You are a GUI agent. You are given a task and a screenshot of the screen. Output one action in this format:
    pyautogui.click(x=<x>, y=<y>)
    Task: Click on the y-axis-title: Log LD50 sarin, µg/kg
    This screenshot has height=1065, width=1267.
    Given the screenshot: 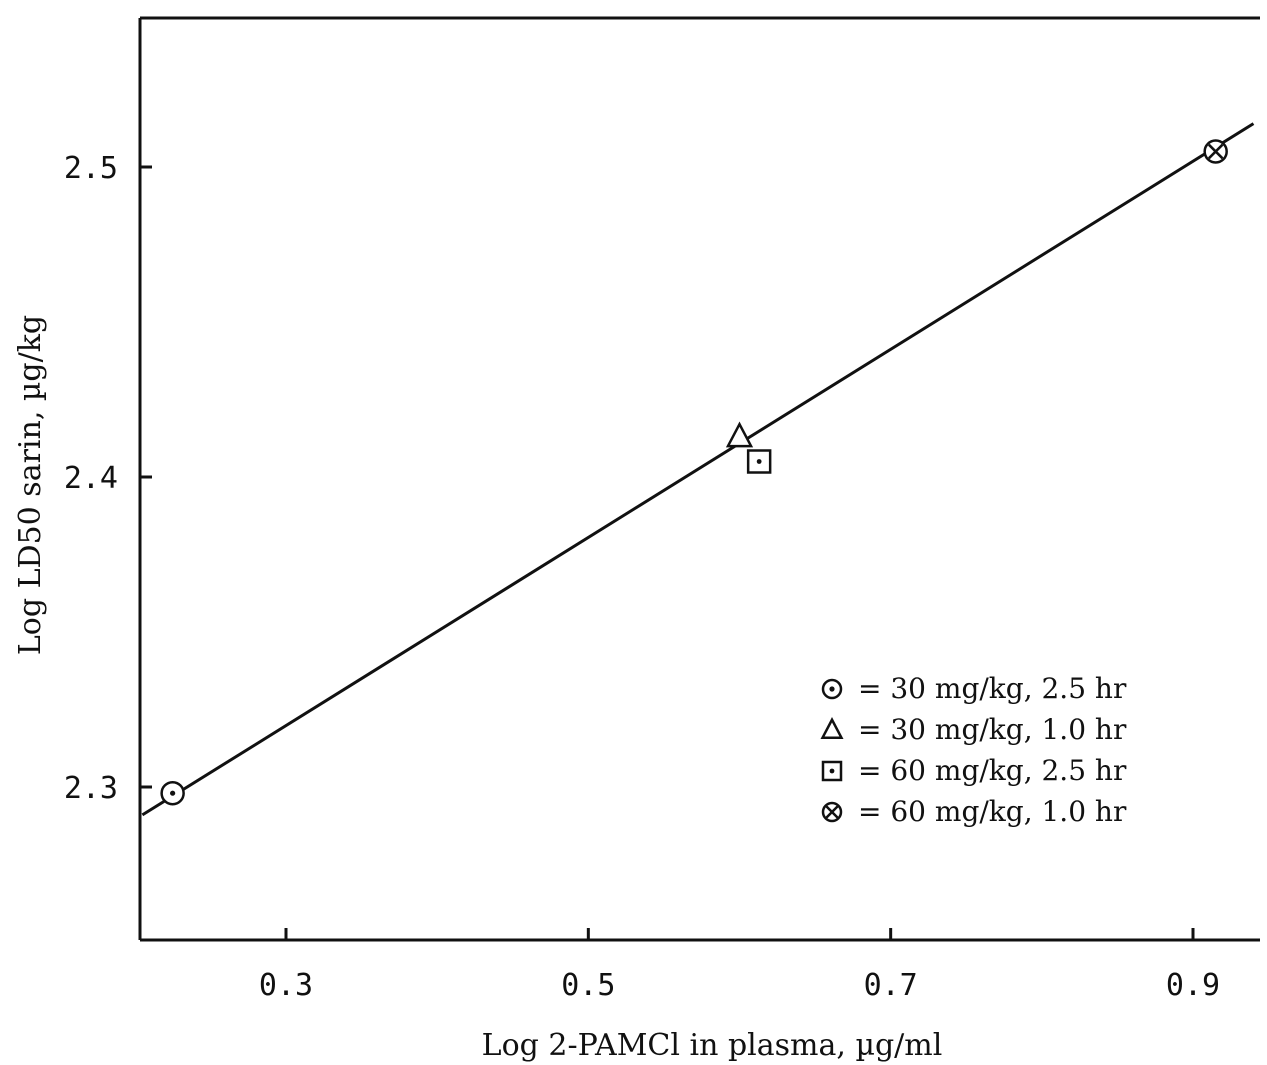 What is the action you would take?
    pyautogui.click(x=30, y=485)
    